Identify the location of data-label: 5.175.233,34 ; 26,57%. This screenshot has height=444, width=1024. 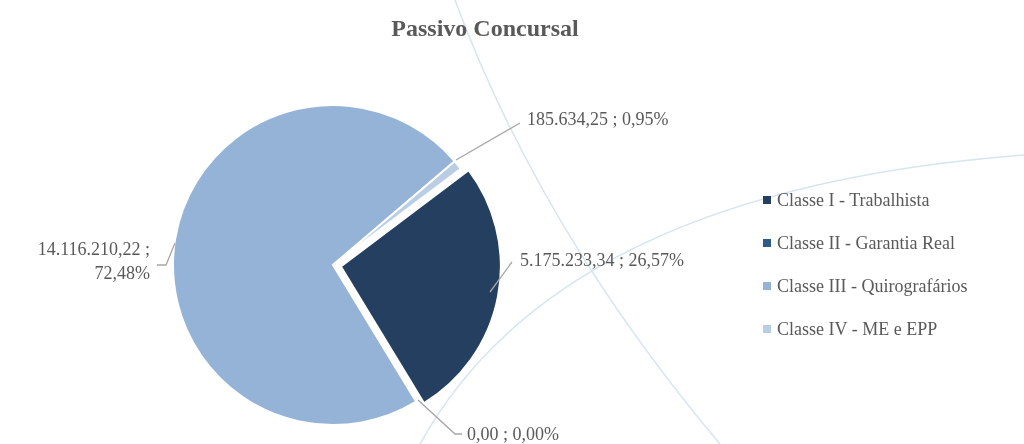
(602, 260).